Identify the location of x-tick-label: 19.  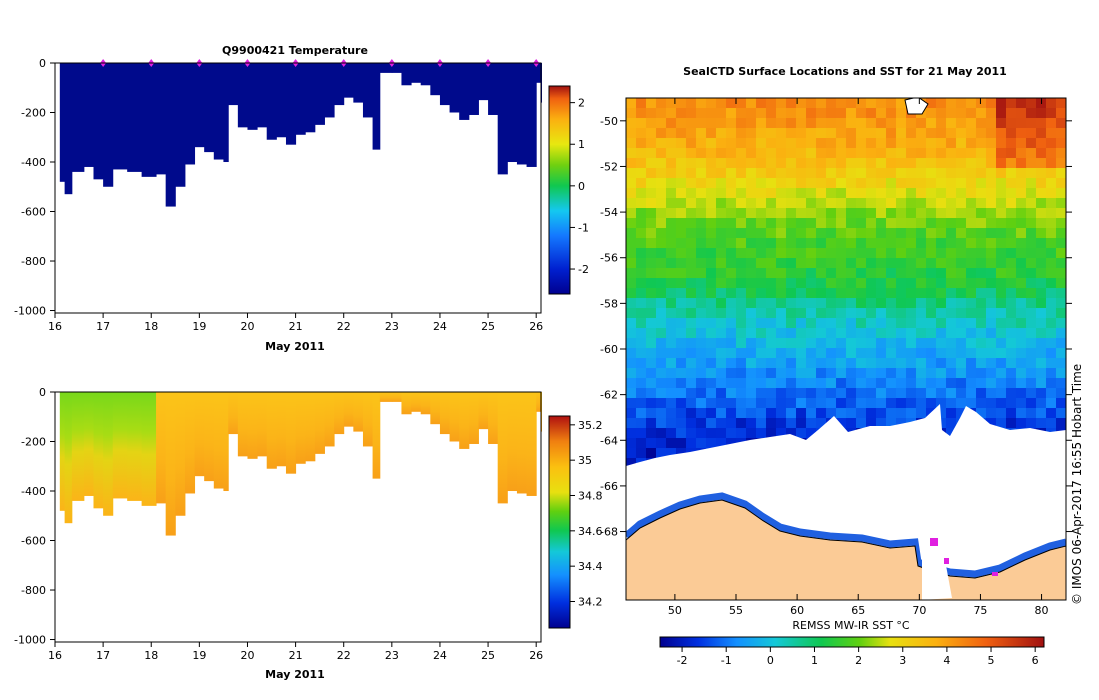
(199, 655).